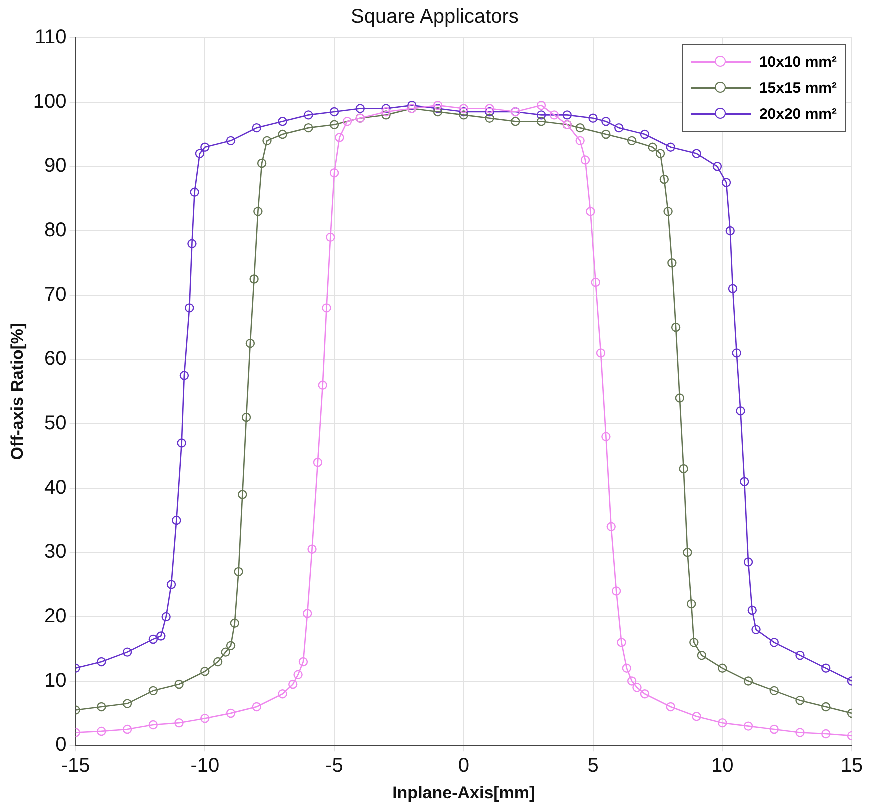 This screenshot has width=870, height=808. Describe the element at coordinates (55, 230) in the screenshot. I see `y-tick-label: 80` at that location.